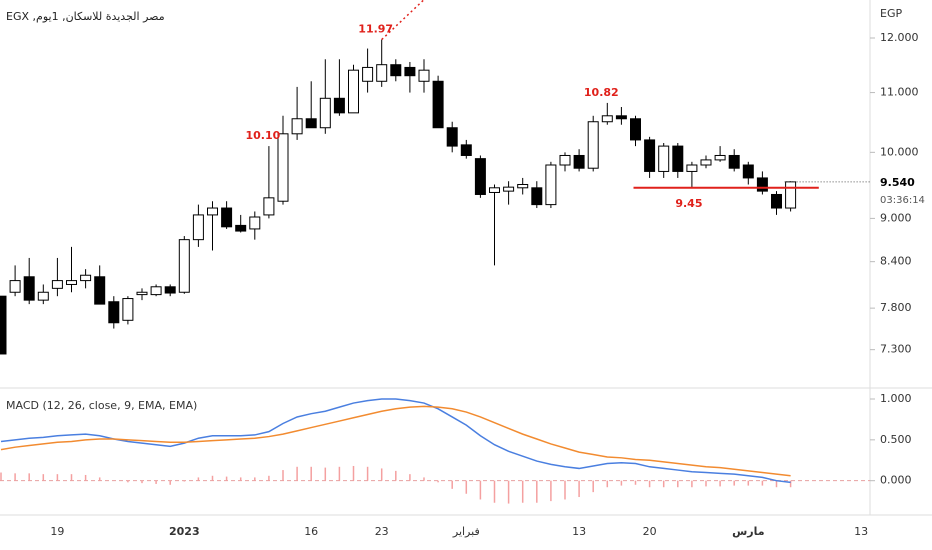  Describe the element at coordinates (57, 531) in the screenshot. I see `x-tick-label: 19` at that location.